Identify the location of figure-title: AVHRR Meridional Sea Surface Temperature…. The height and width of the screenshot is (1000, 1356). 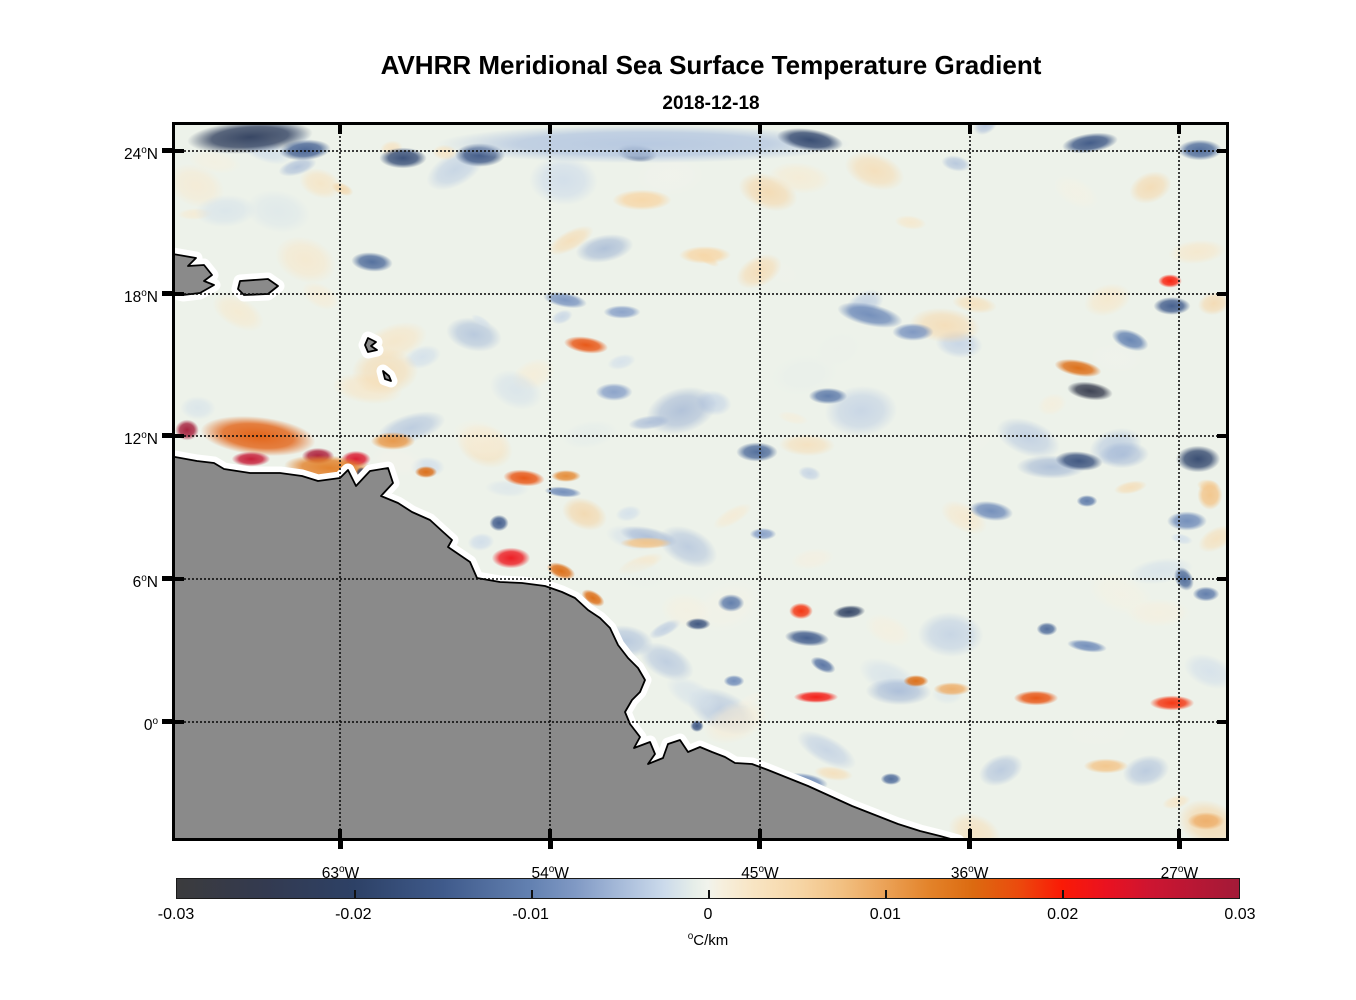
(711, 65).